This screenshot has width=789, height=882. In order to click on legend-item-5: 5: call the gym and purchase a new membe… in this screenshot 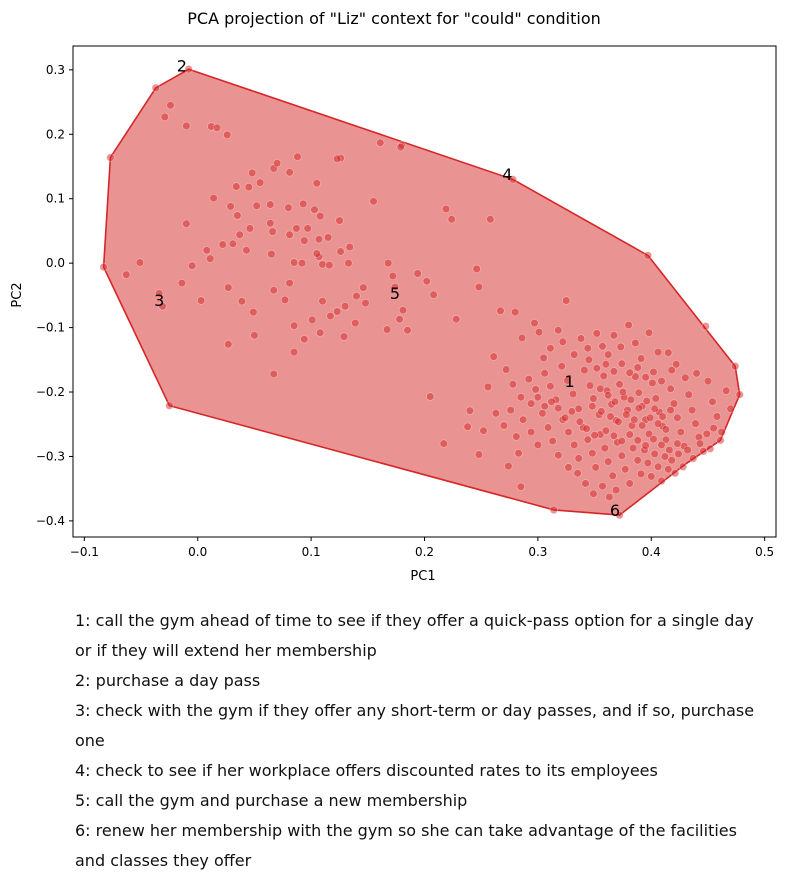, I will do `click(271, 800)`.